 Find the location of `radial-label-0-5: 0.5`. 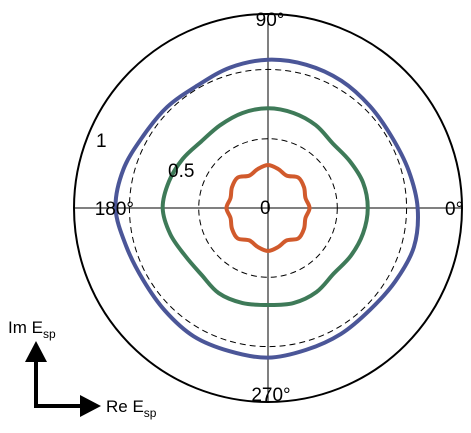

radial-label-0-5: 0.5 is located at coordinates (181, 171).